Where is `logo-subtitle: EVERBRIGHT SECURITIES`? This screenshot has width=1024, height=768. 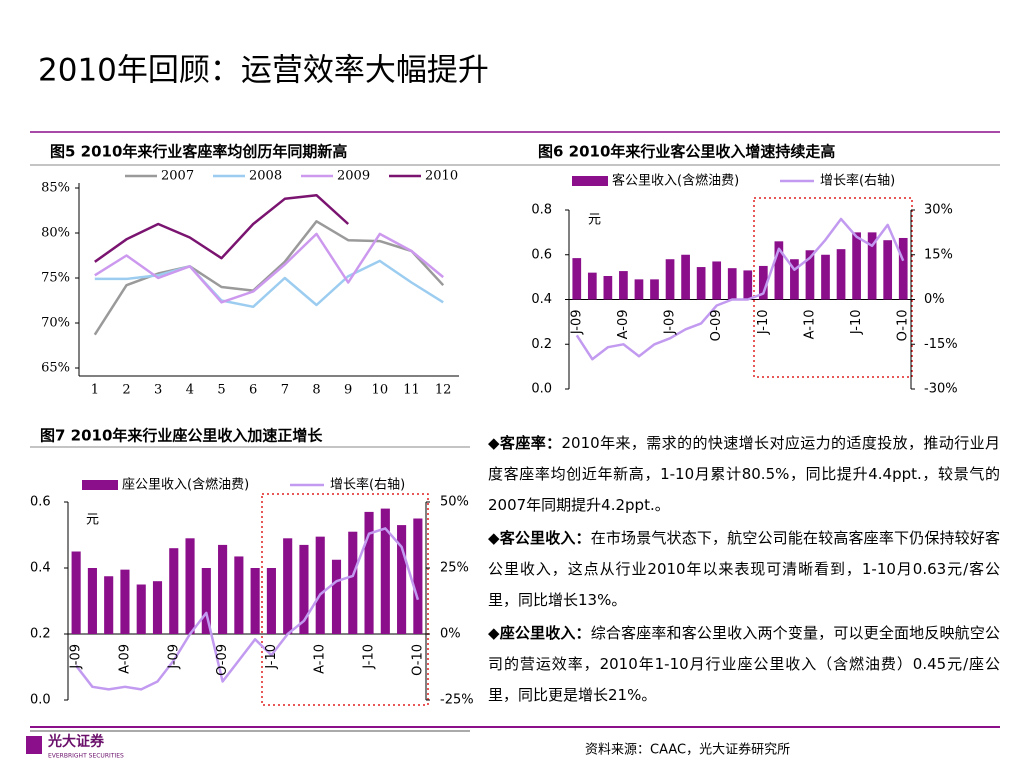 logo-subtitle: EVERBRIGHT SECURITIES is located at coordinates (86, 756).